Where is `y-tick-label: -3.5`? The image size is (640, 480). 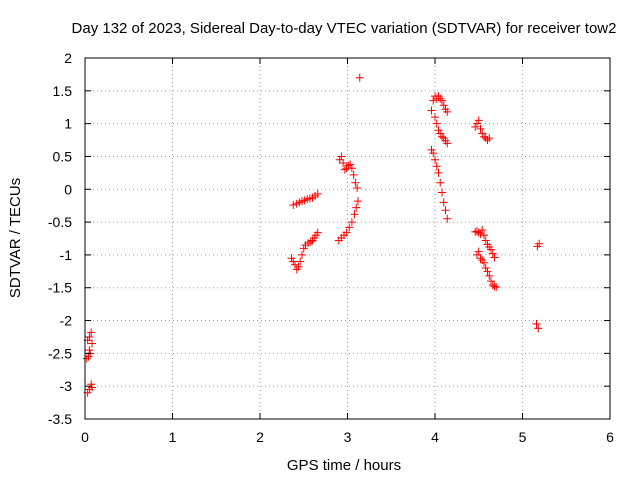 y-tick-label: -3.5 is located at coordinates (60, 419).